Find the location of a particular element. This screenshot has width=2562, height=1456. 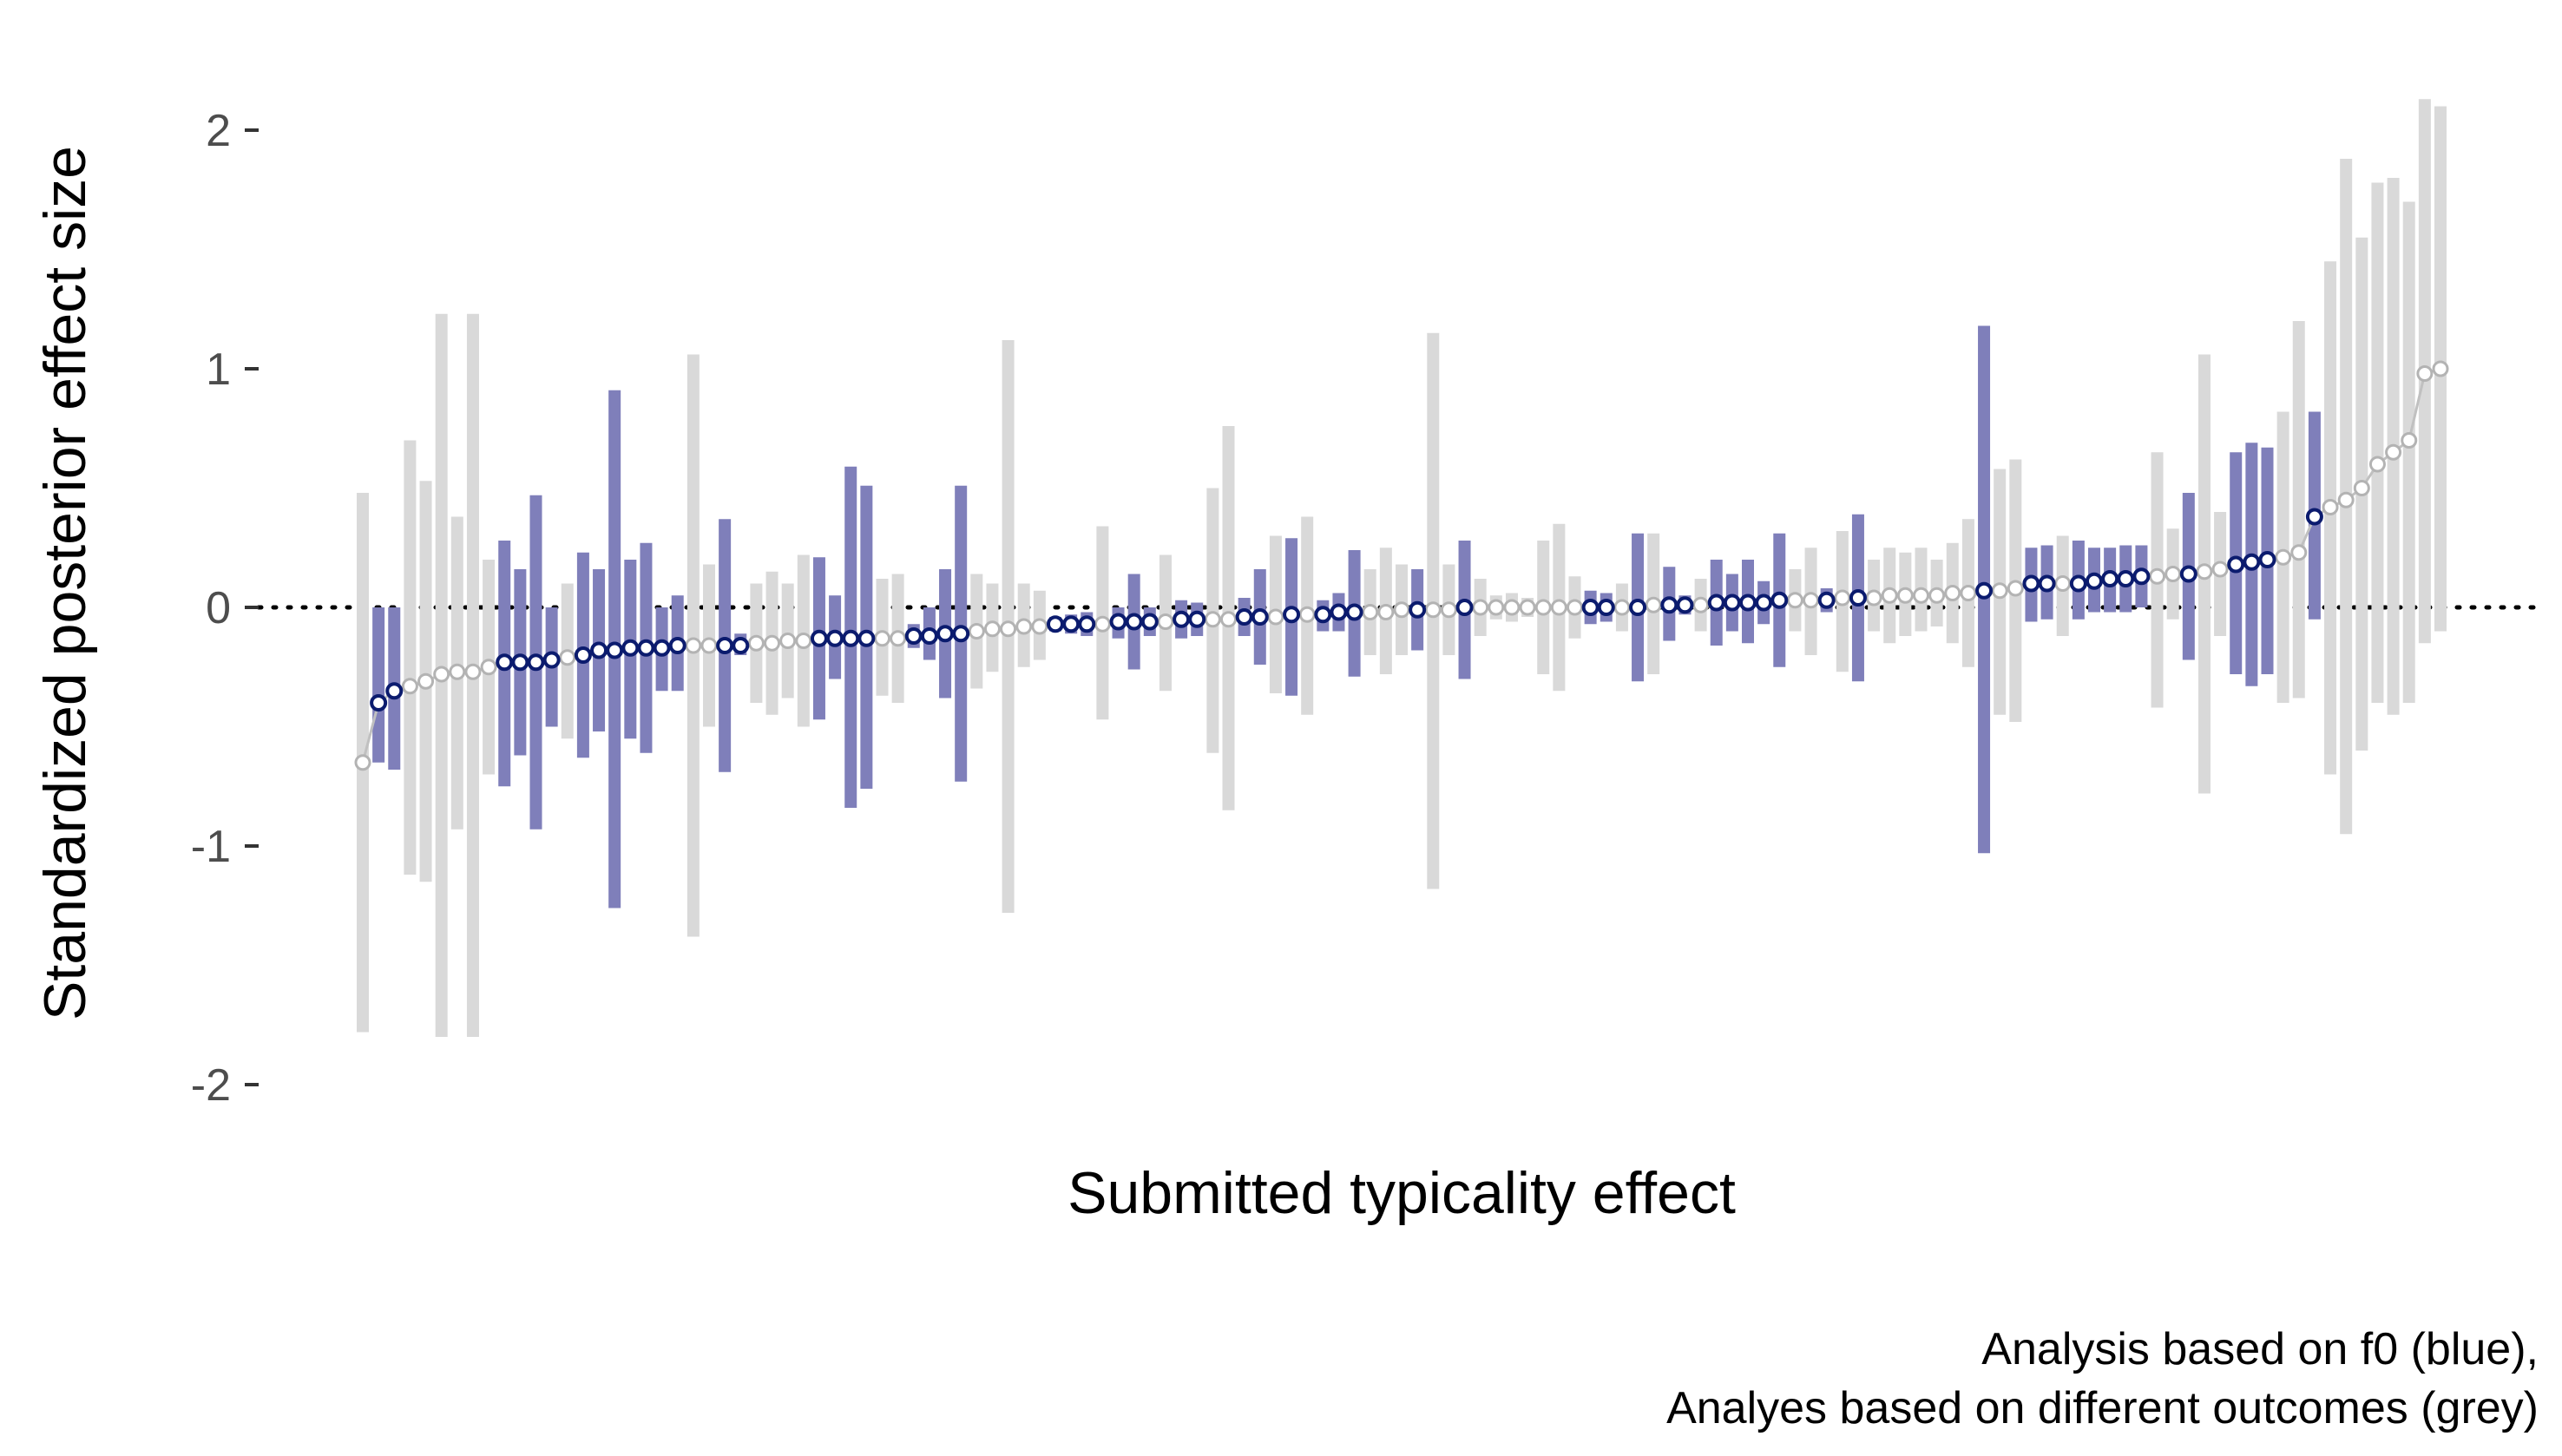

y-tick-label: 2 is located at coordinates (218, 131).